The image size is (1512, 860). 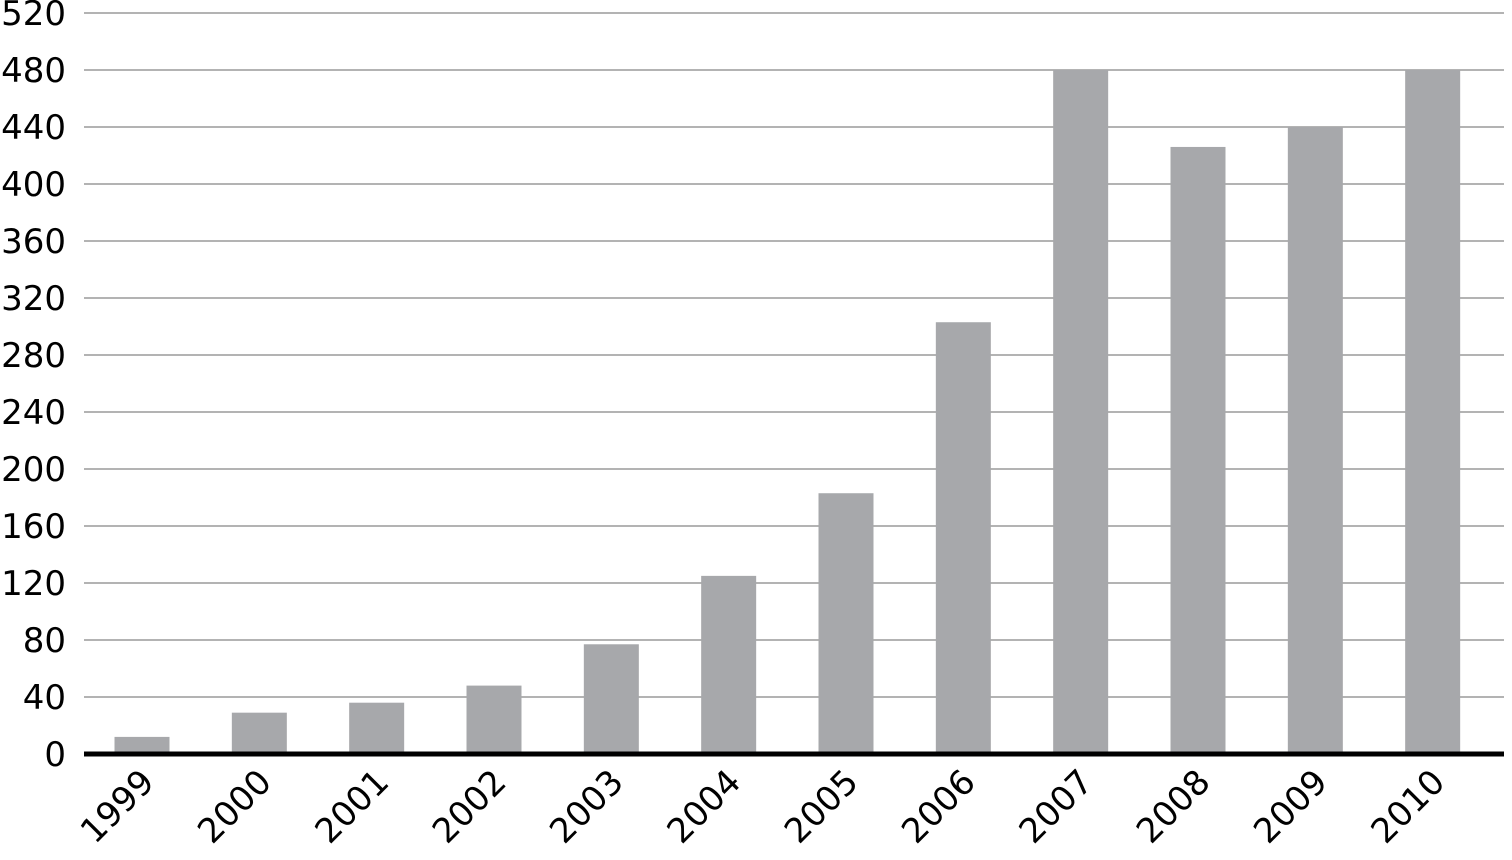 I want to click on y-tick-label: 280, so click(x=33, y=356).